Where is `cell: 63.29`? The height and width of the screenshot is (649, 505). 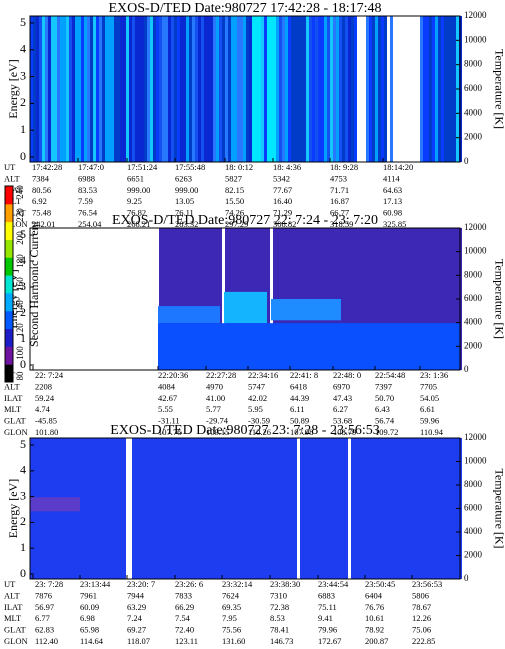 cell: 63.29 is located at coordinates (136, 607).